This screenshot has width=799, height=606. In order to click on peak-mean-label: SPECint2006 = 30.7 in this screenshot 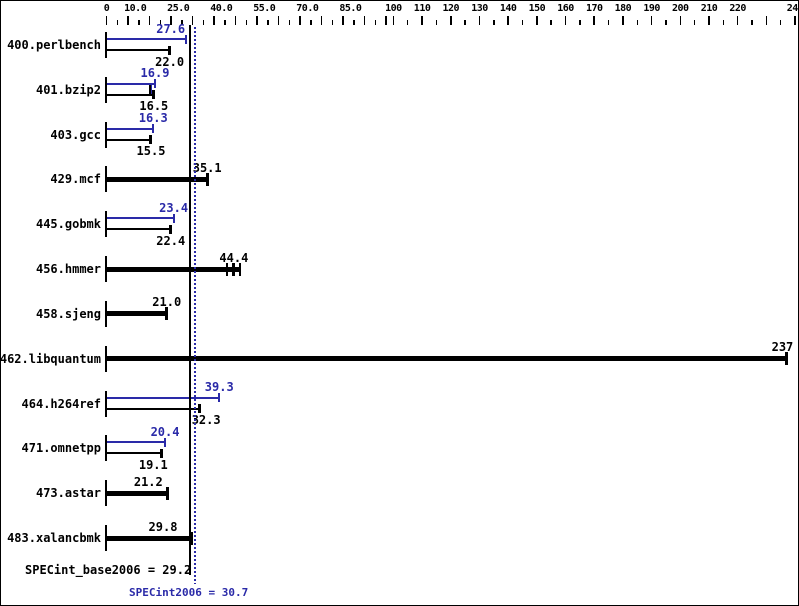, I will do `click(189, 592)`.